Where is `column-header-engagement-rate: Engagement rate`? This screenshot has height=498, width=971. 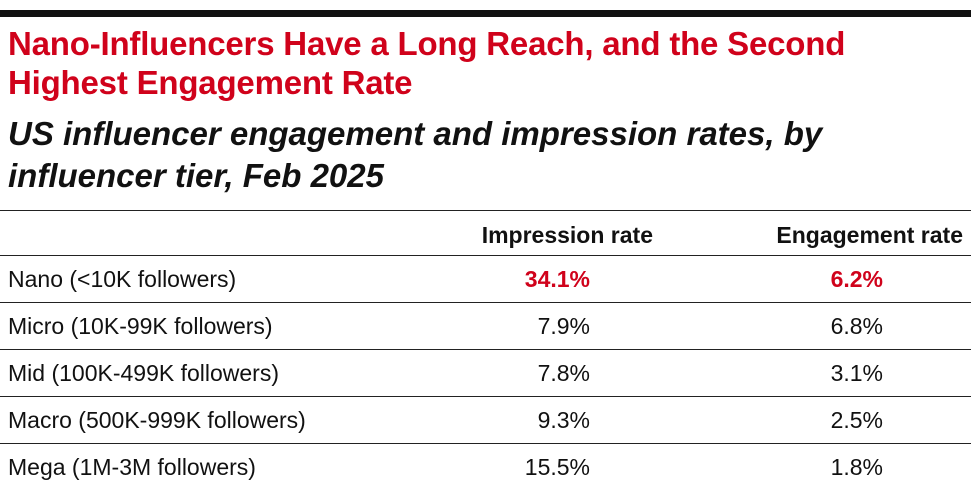
column-header-engagement-rate: Engagement rate is located at coordinates (869, 234).